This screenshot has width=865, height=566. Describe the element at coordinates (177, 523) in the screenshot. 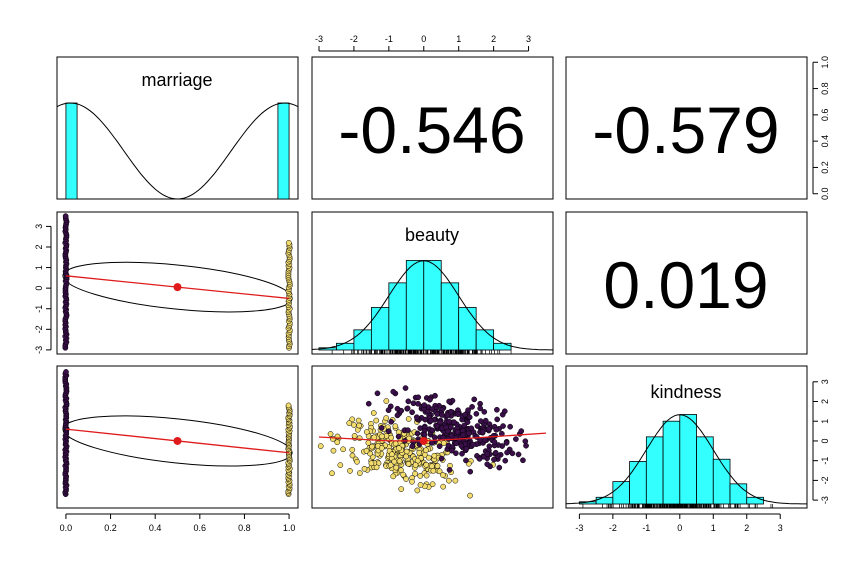

I see `bottom-axis-marriage: 0.0 0.2 0.4 0.6 0.8 1.0` at that location.